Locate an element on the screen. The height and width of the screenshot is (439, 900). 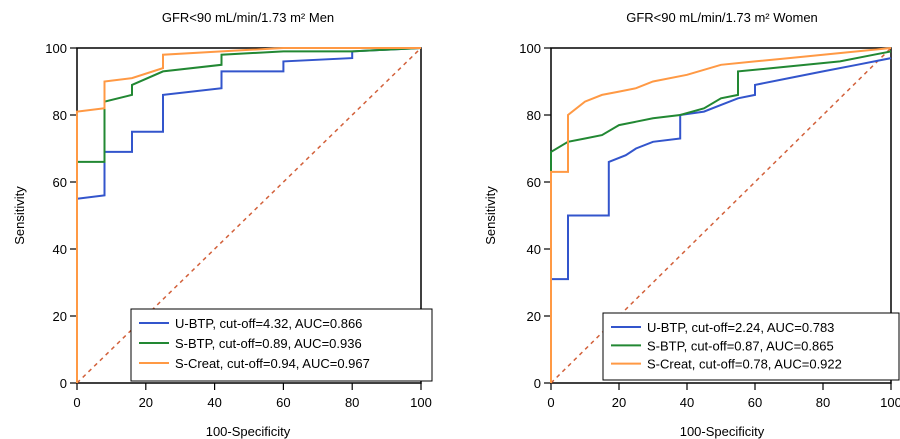
chart-title: GFR<90 mL/min/1.73 m² Men is located at coordinates (248, 17).